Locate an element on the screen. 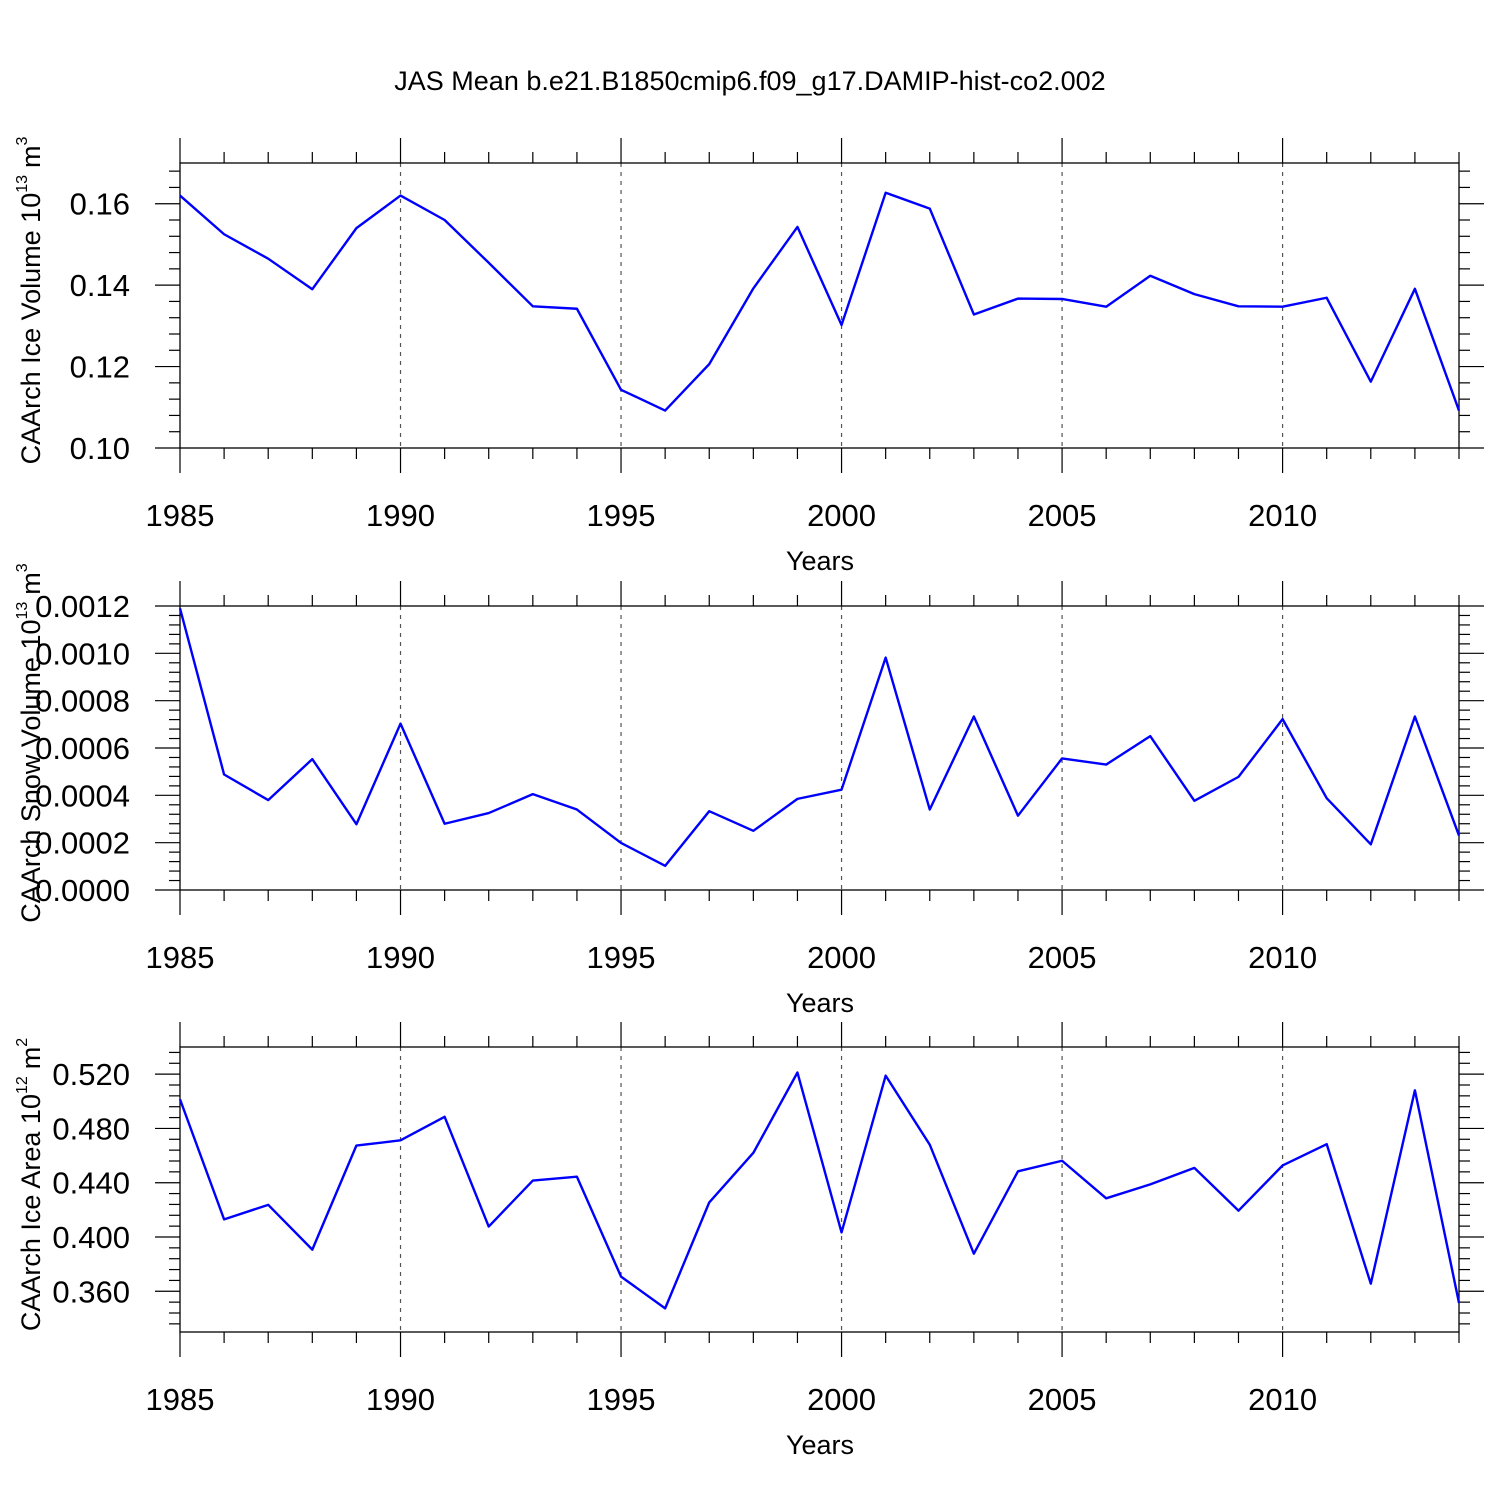 This screenshot has width=1500, height=1500. y-tick-label: 0.360 is located at coordinates (91, 1291).